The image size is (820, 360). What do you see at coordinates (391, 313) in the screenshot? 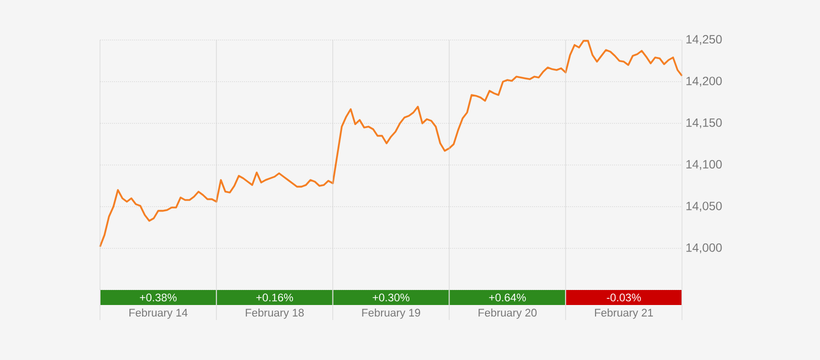
I see `x-tick-label: February 19` at bounding box center [391, 313].